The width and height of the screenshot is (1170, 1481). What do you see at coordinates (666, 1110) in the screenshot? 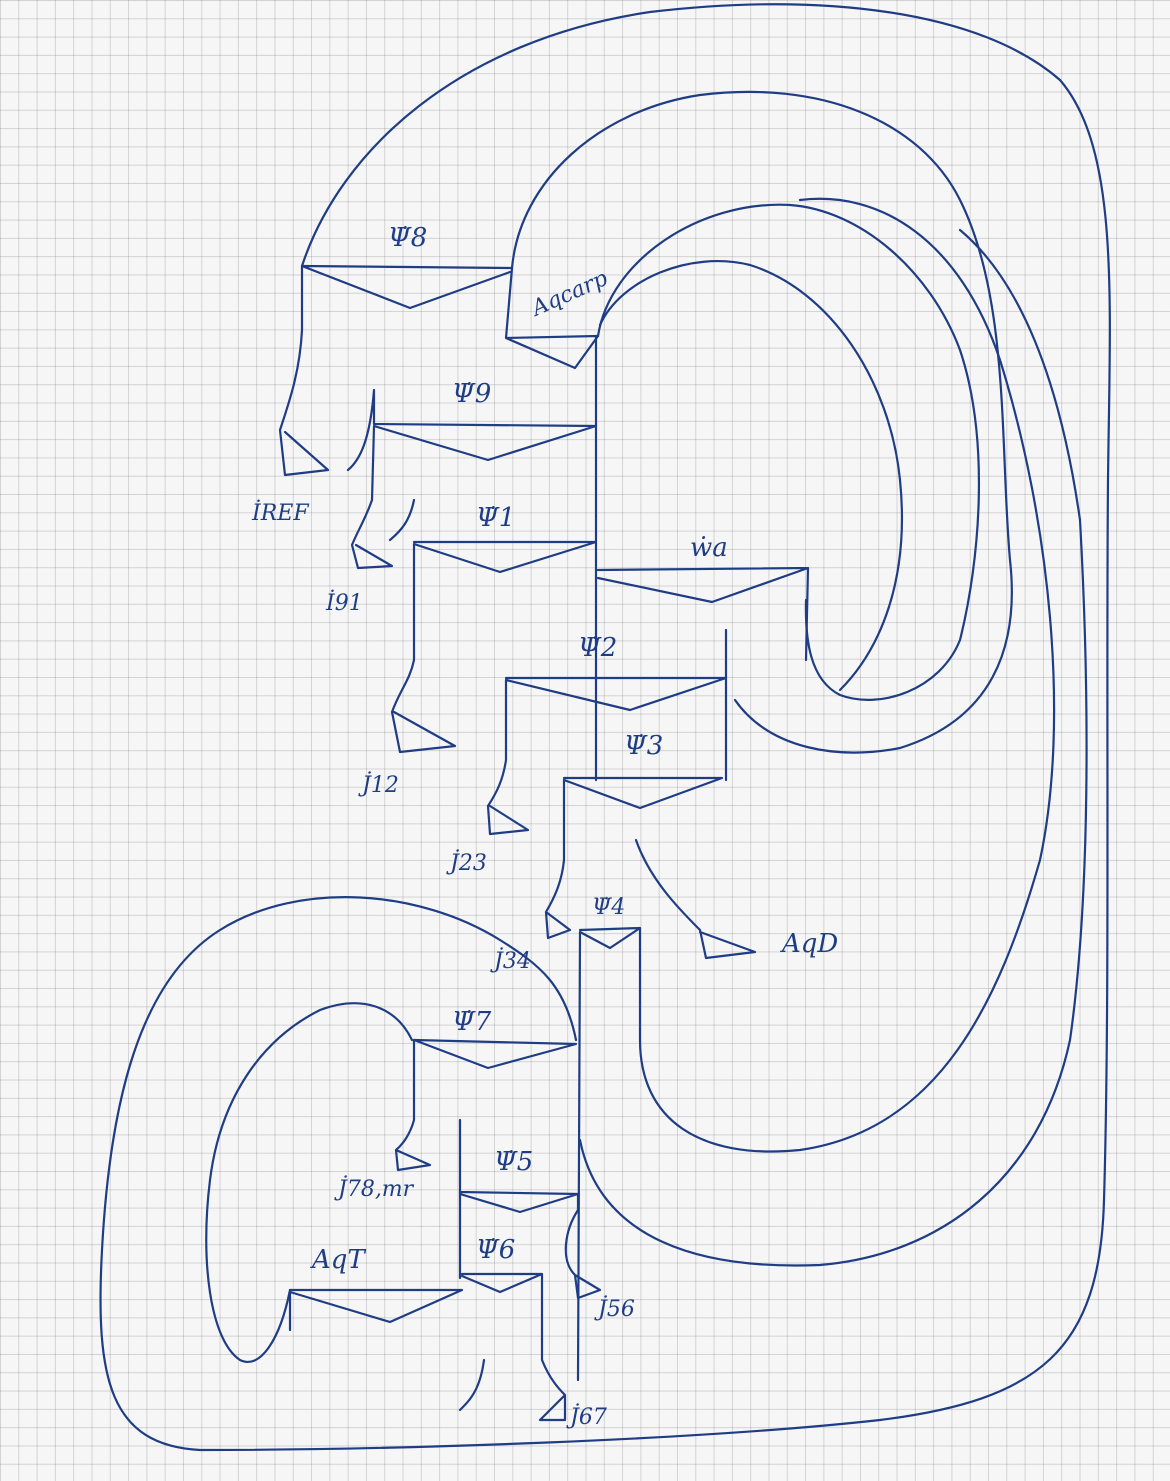
I see `psi4-block` at bounding box center [666, 1110].